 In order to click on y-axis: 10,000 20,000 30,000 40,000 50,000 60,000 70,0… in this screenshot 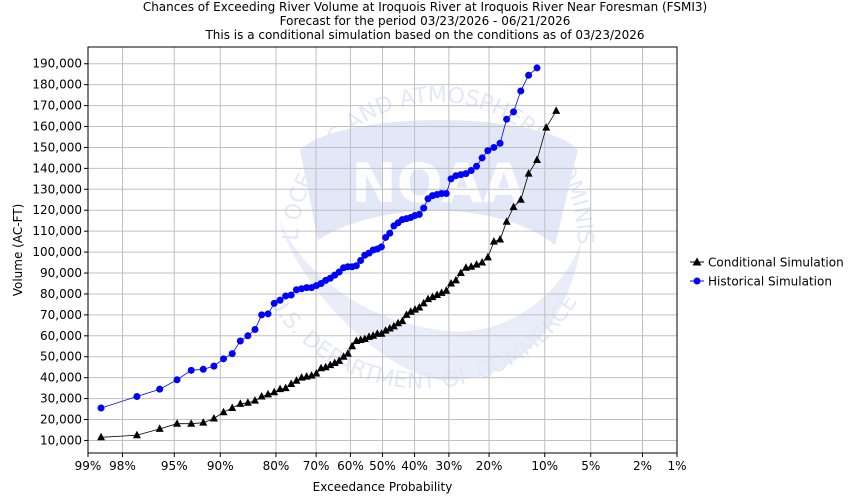, I will do `click(60, 252)`.